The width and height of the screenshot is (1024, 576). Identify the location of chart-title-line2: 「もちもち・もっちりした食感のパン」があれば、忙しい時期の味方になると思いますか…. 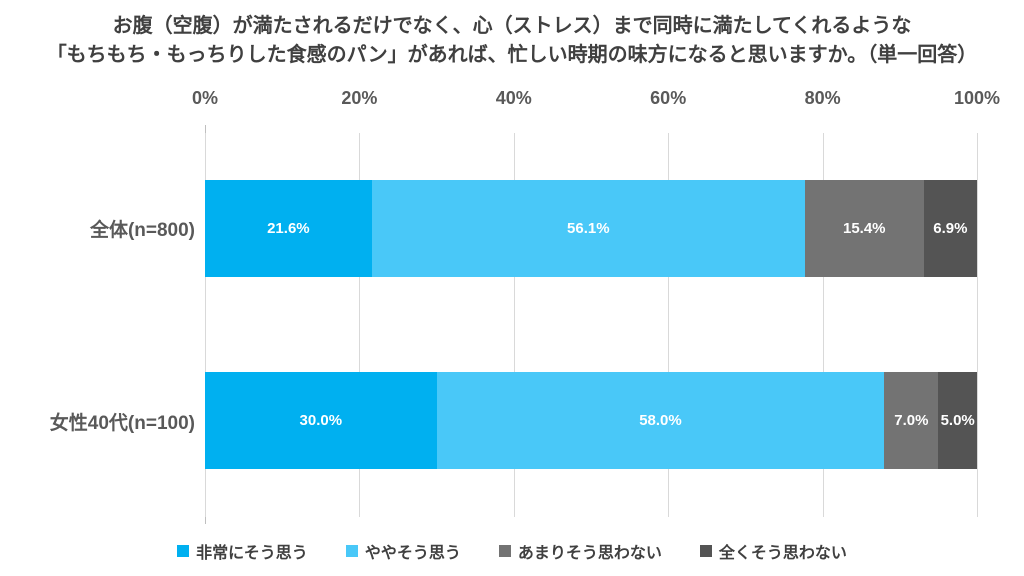
(512, 55).